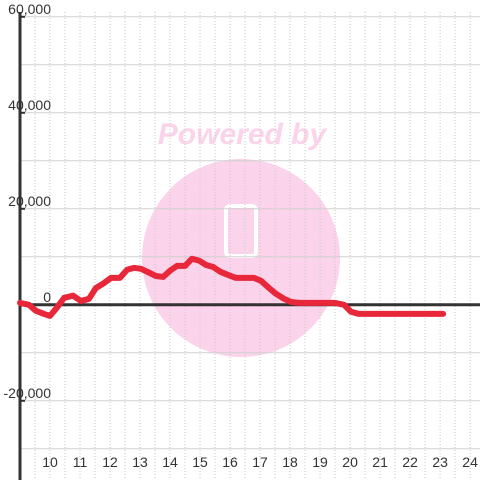 This screenshot has width=480, height=480. Describe the element at coordinates (200, 462) in the screenshot. I see `x-tick-label: 15` at that location.